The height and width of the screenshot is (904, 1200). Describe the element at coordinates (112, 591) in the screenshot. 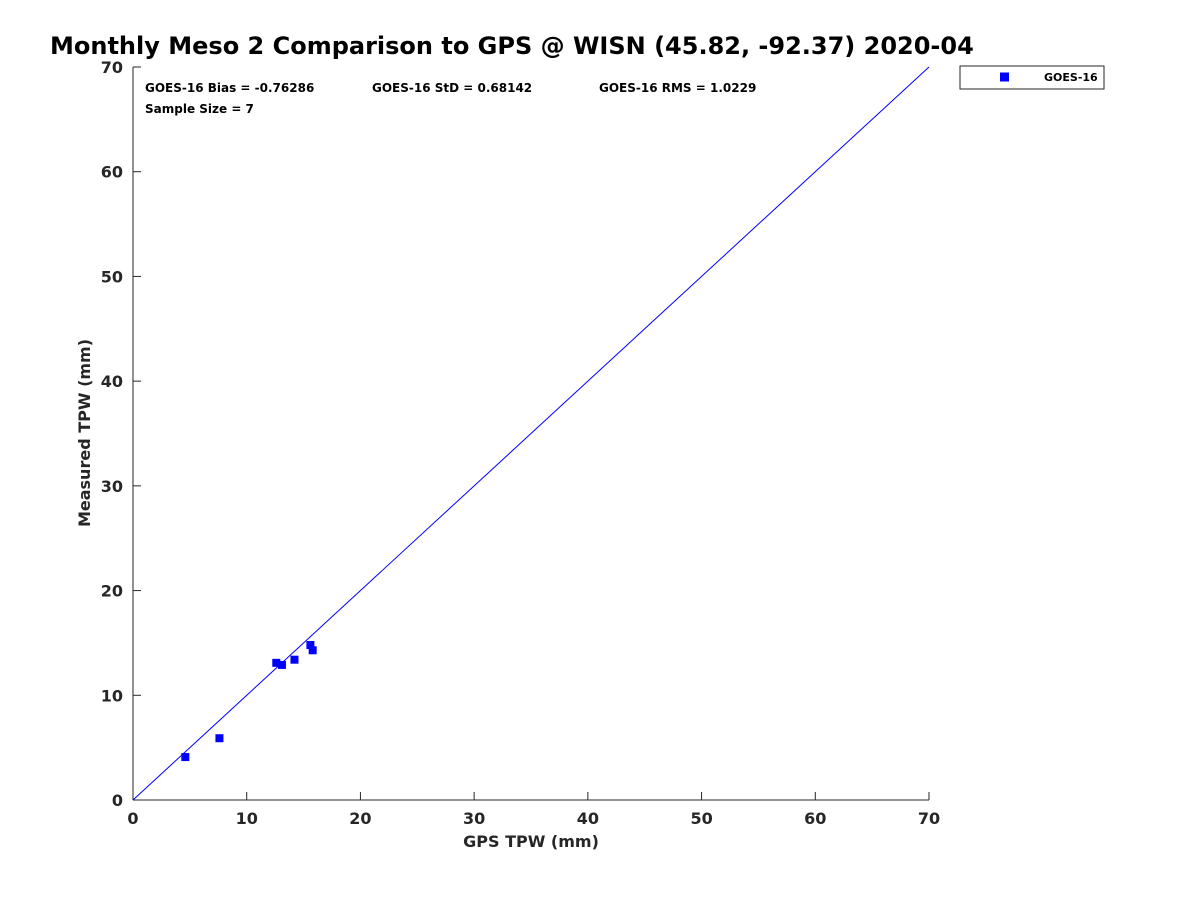

I see `y-tick-label: 20` at that location.